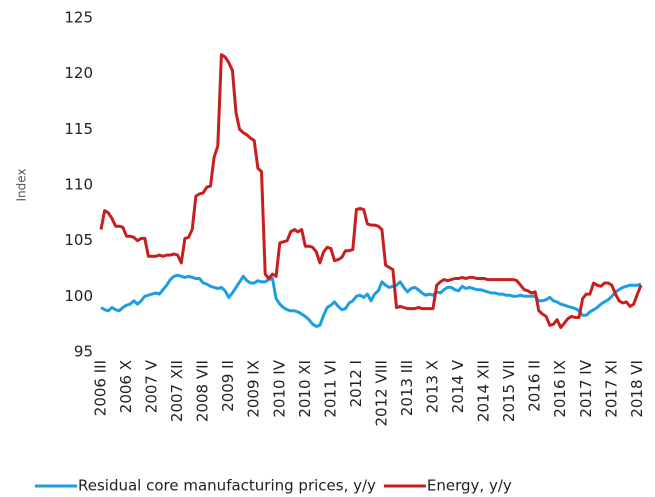 The width and height of the screenshot is (655, 497). I want to click on y-tick-label: 120, so click(78, 73).